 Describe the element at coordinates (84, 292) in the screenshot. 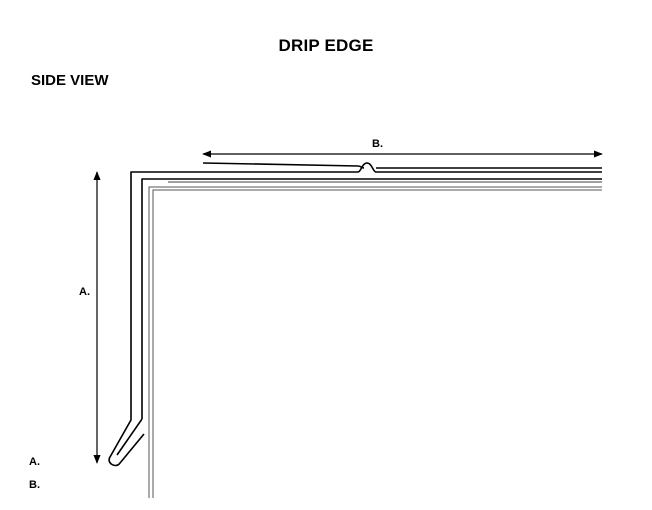

I see `dimension-a-label: A.` at that location.